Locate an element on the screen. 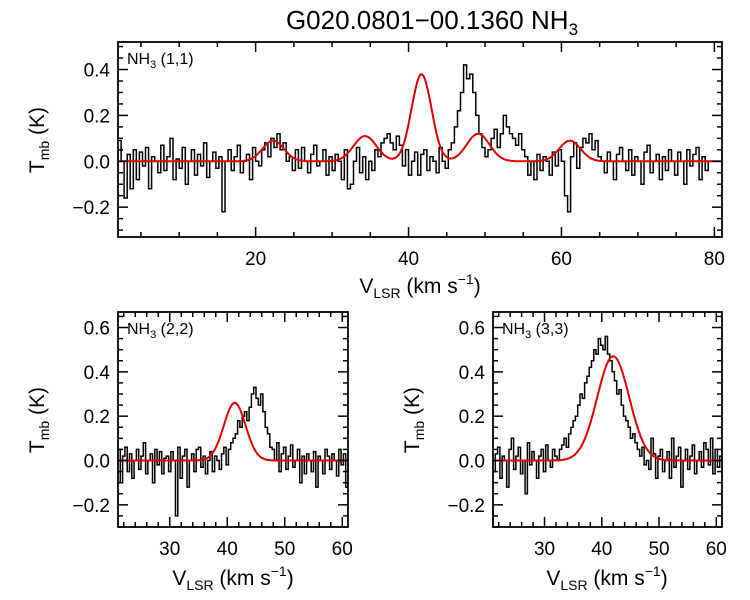 This screenshot has width=750, height=600. figure-title-source: G020.0801−00.1360 is located at coordinates (405, 20).